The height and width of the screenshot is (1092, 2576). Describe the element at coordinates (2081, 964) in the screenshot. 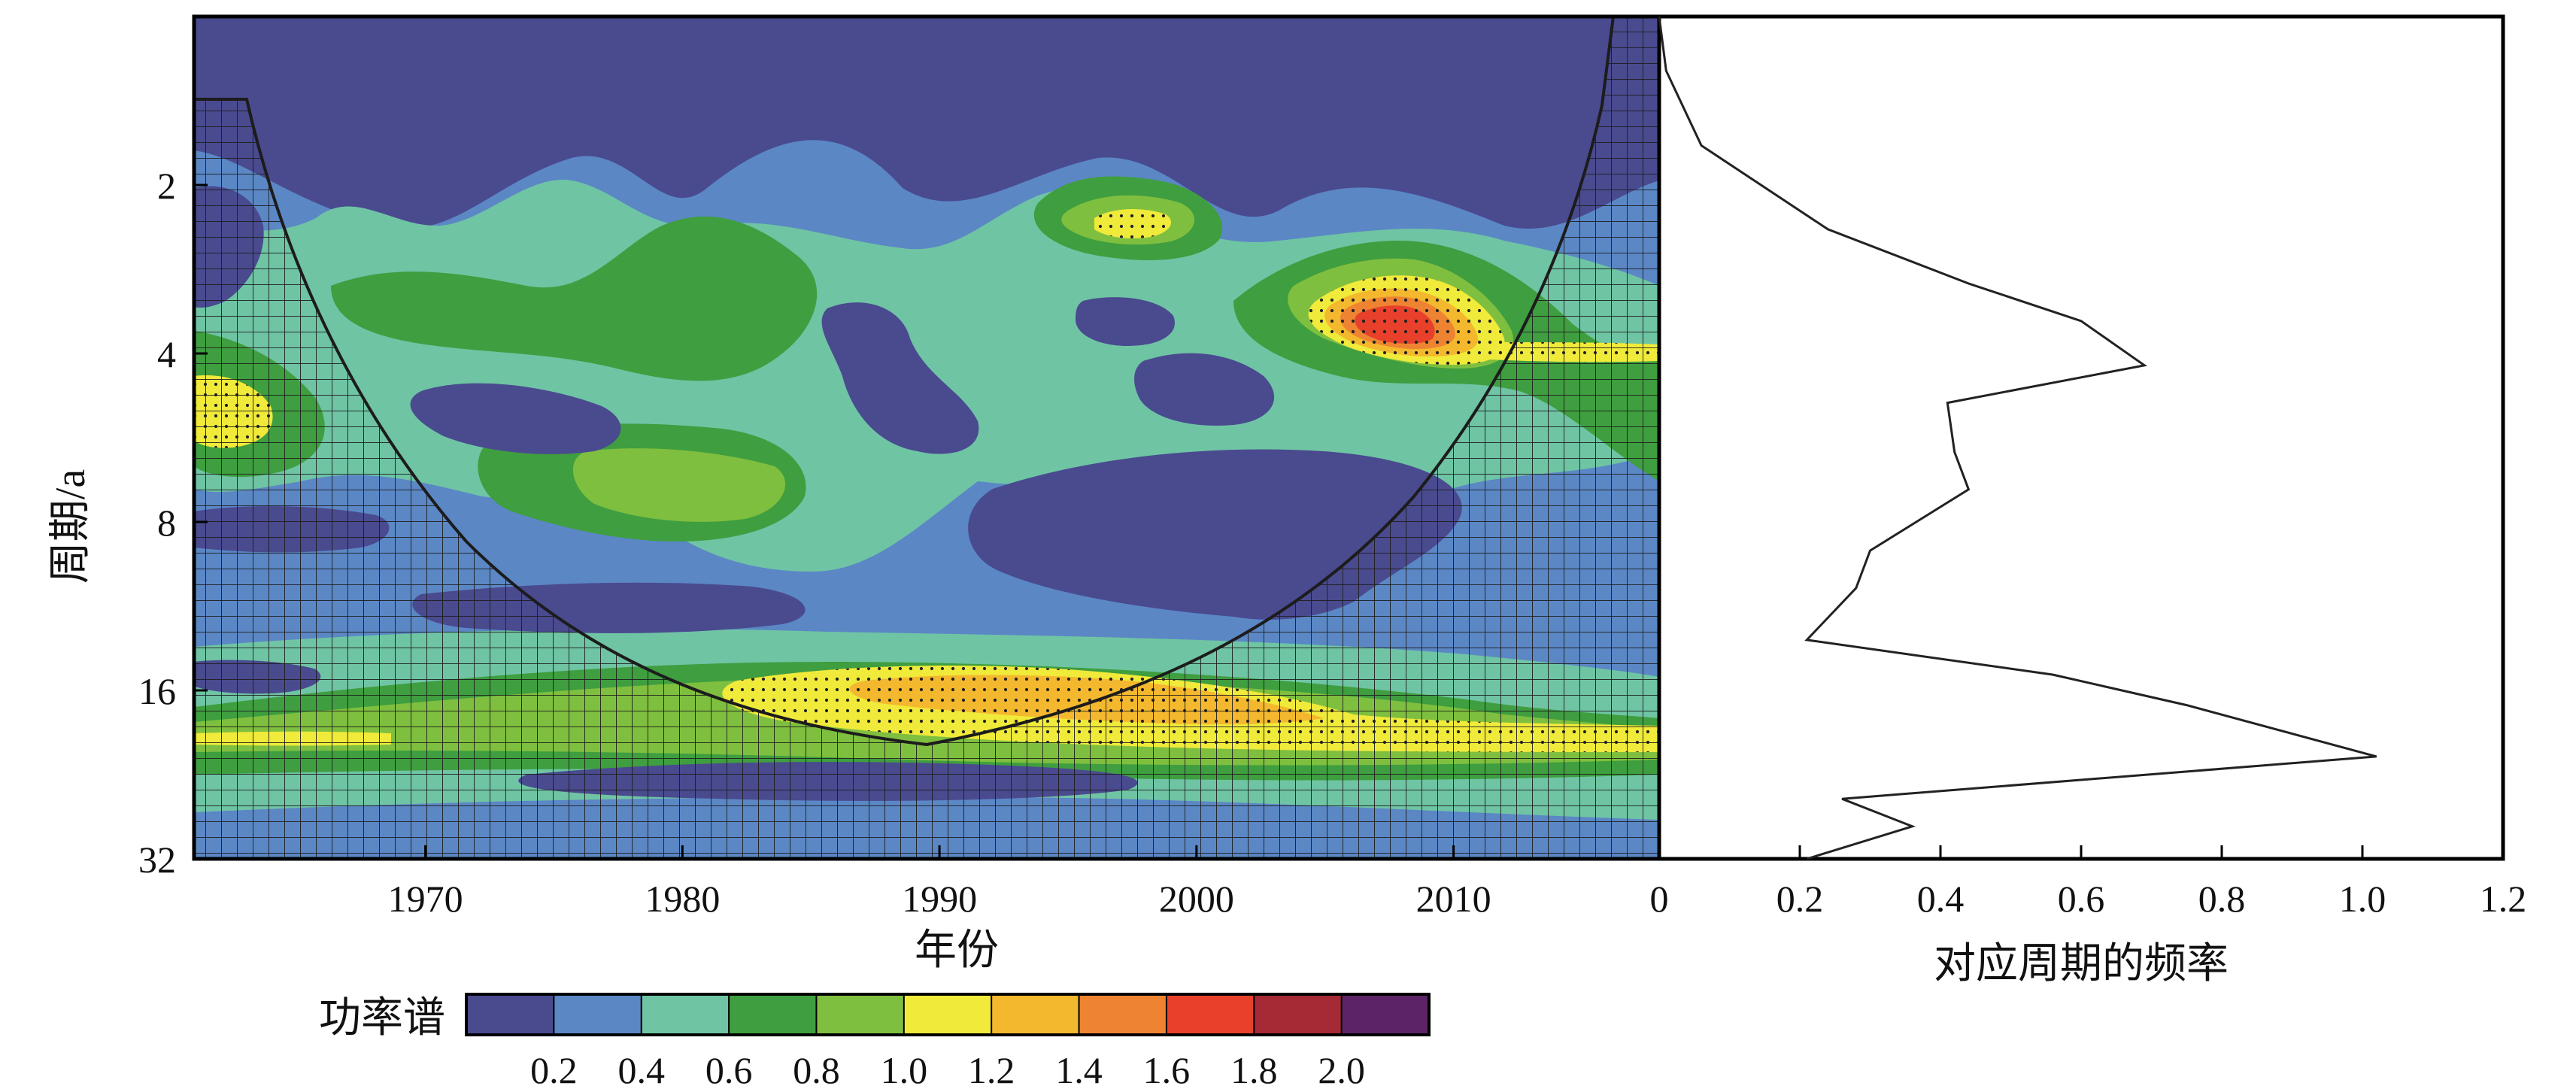

I see `frequency-x-axis-title: 对应周期的频率` at that location.